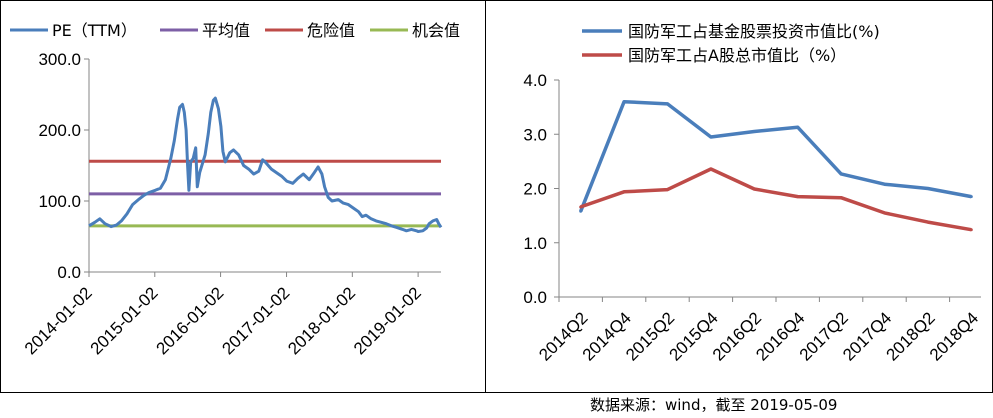 Image resolution: width=993 pixels, height=418 pixels. I want to click on fund-share-line, so click(775, 155).